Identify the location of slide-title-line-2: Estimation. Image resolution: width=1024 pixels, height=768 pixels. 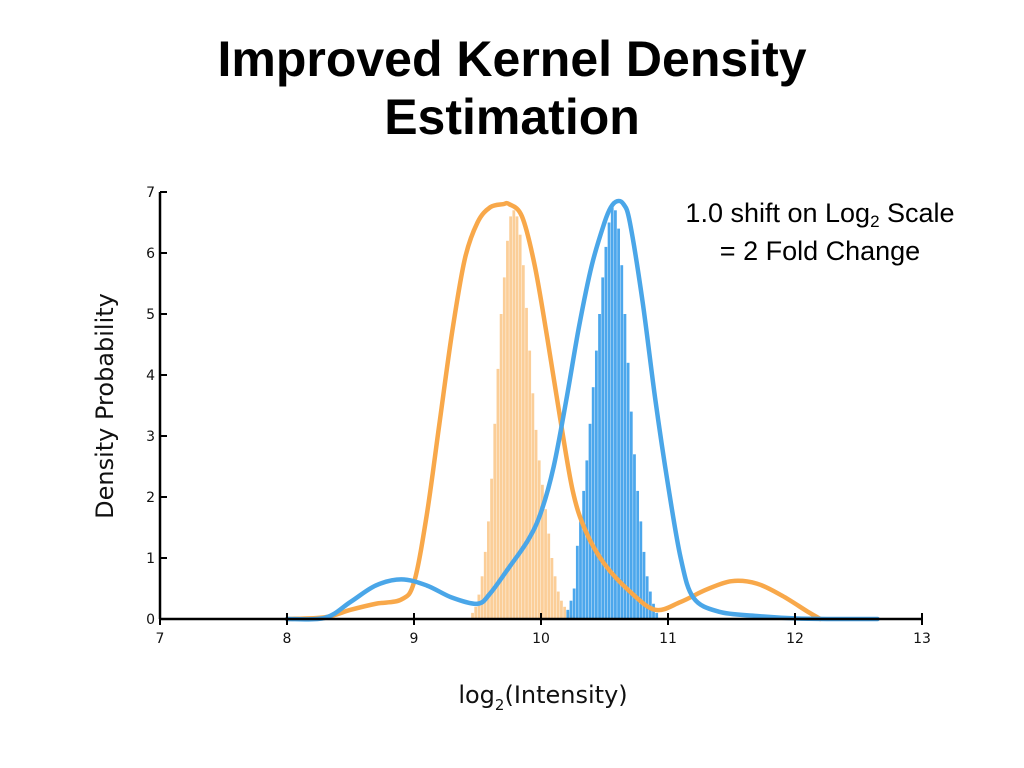
(512, 117).